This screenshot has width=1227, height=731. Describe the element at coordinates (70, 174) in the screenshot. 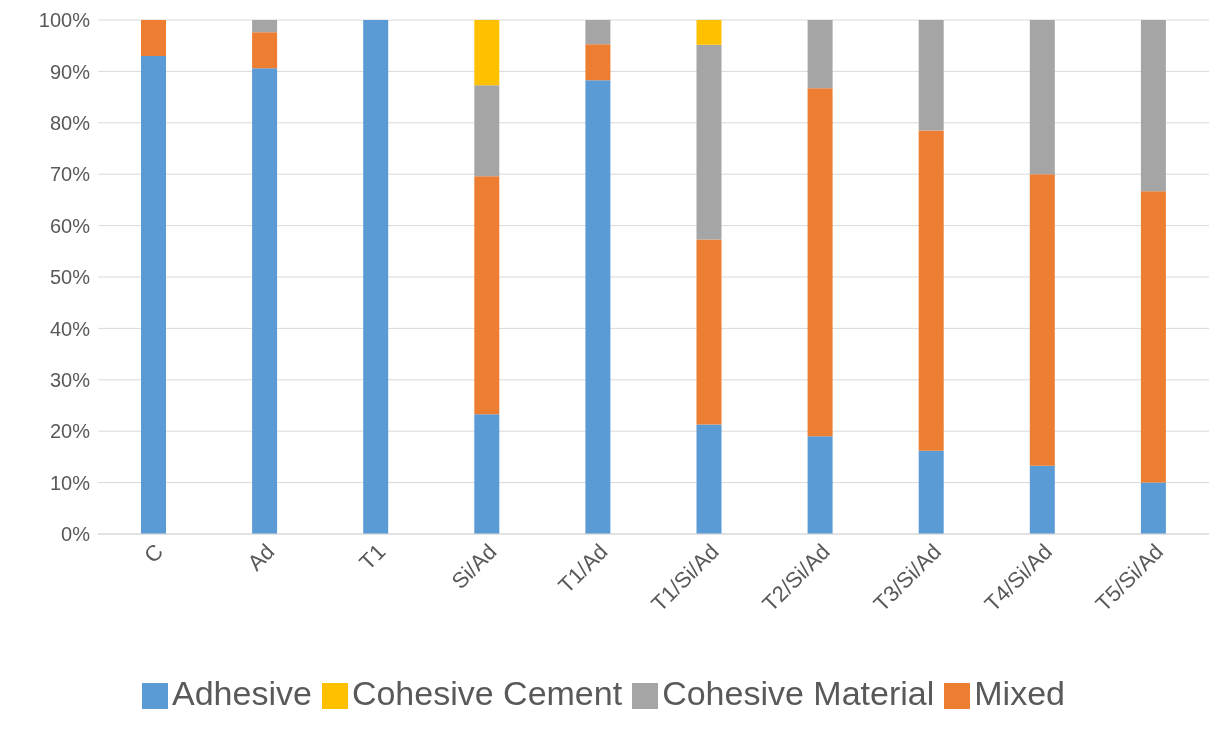

I see `y-tick-label: 70%` at that location.